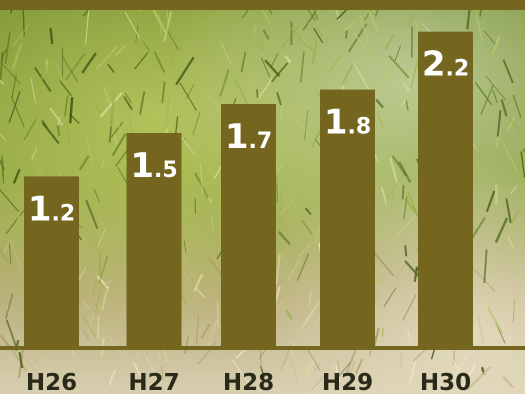 This screenshot has height=394, width=525. Describe the element at coordinates (51, 263) in the screenshot. I see `bar-h26` at that location.